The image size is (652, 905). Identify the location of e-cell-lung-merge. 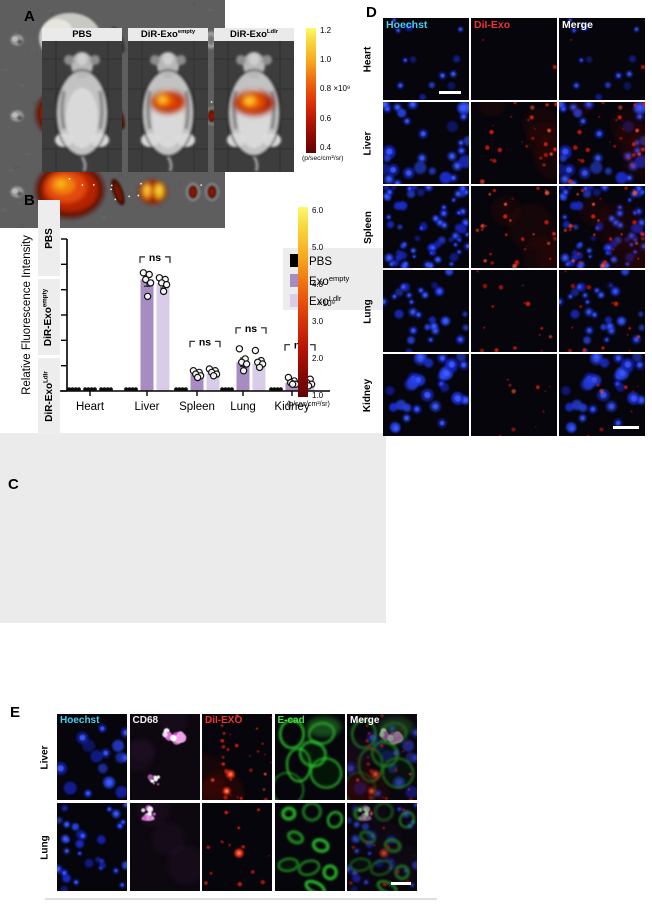
(382, 847).